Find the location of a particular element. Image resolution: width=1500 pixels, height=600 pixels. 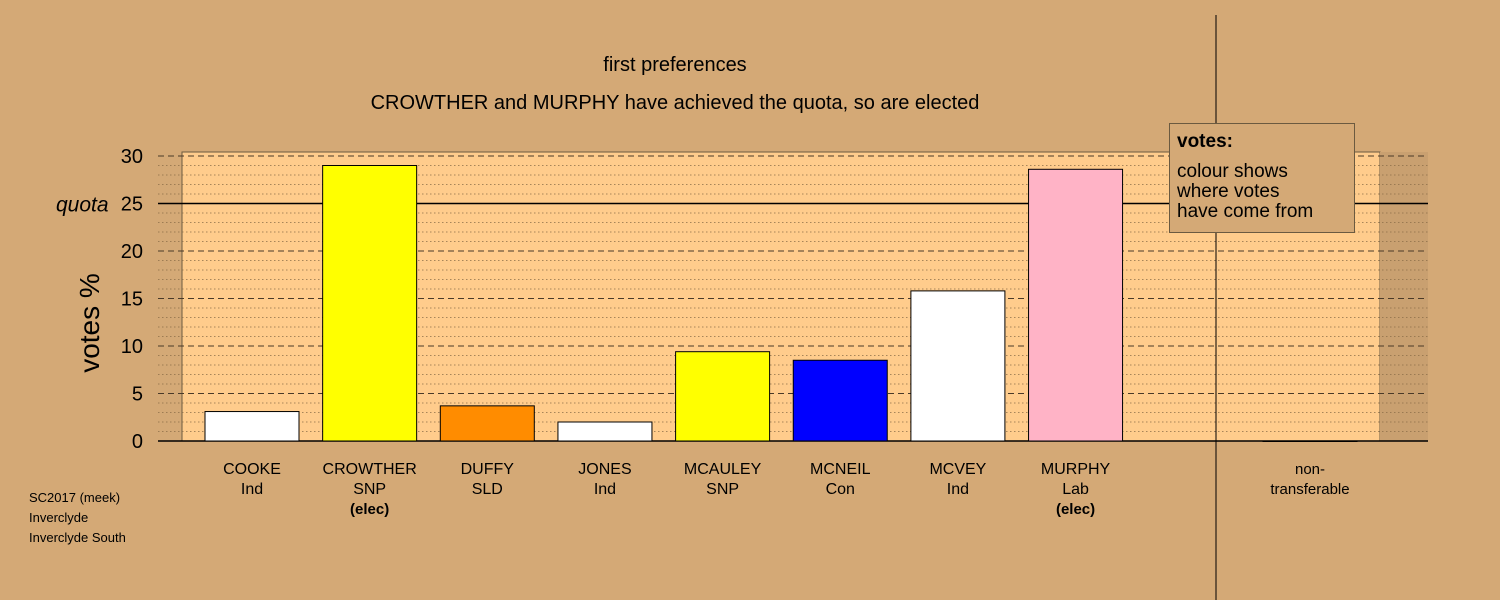

bar-cooke is located at coordinates (252, 426).